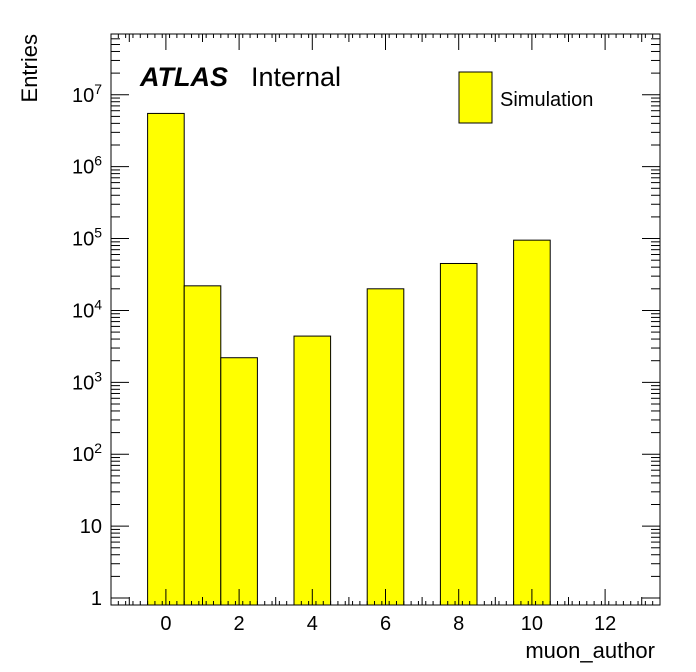 This screenshot has width=696, height=672. Describe the element at coordinates (87, 381) in the screenshot. I see `y-tick-label: 10³` at that location.